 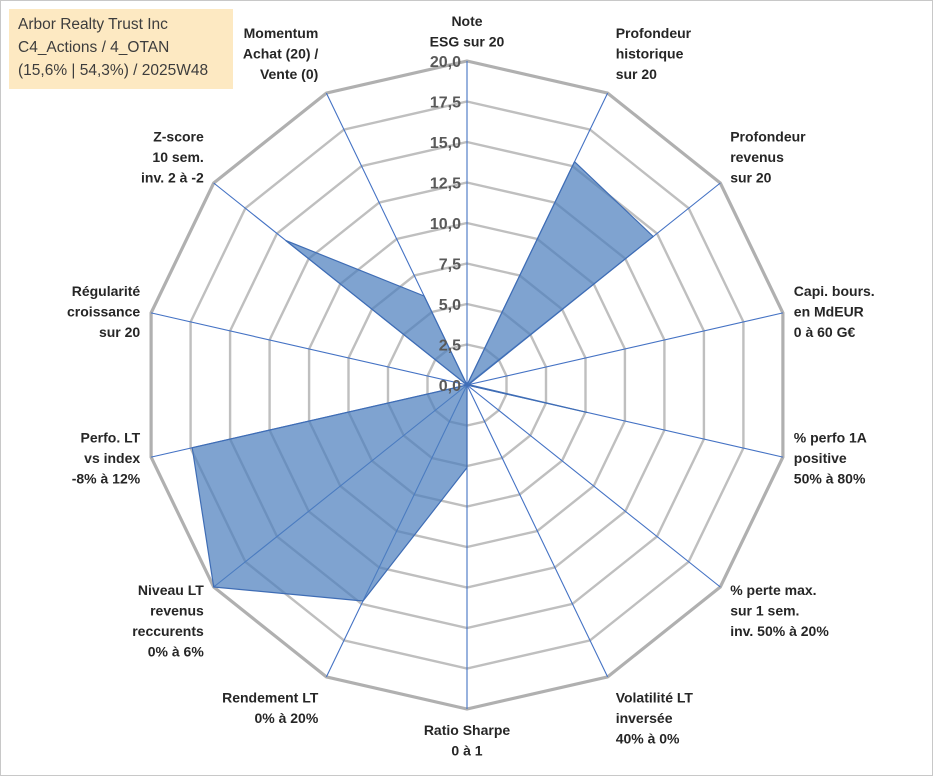 What do you see at coordinates (768, 136) in the screenshot?
I see `axis-label-2-line-0: Profondeur` at bounding box center [768, 136].